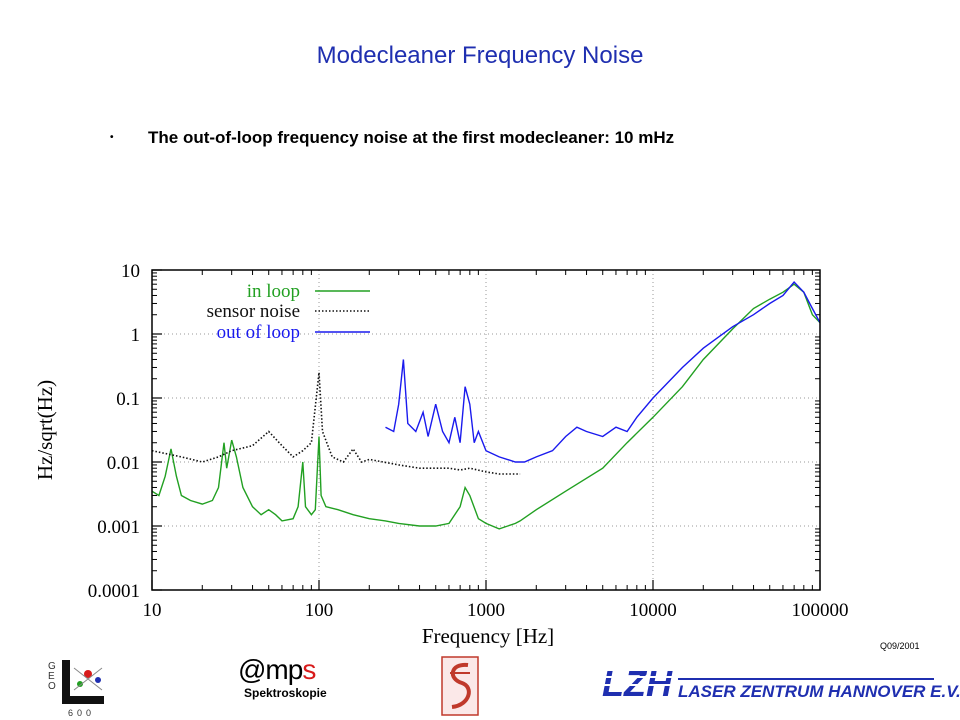 The height and width of the screenshot is (720, 960). What do you see at coordinates (88, 674) in the screenshot?
I see `geo-dot-red` at bounding box center [88, 674].